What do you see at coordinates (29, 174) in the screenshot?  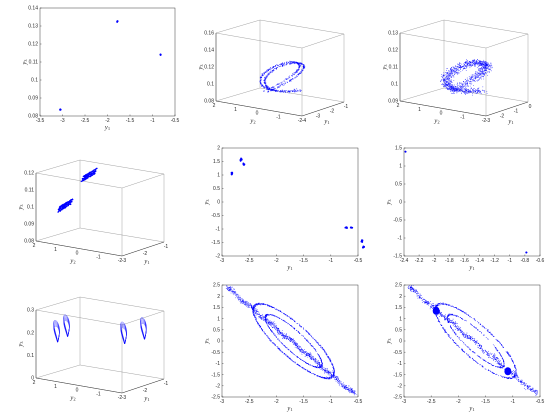 I see `tick-label: 0.12` at bounding box center [29, 174].